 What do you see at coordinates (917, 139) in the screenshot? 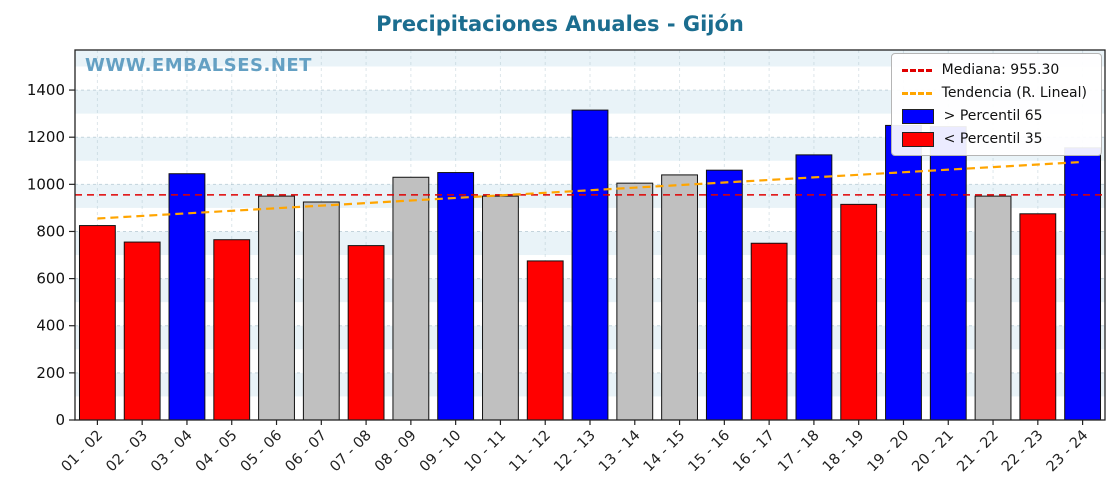
I see `p35-patch-swatch` at bounding box center [917, 139].